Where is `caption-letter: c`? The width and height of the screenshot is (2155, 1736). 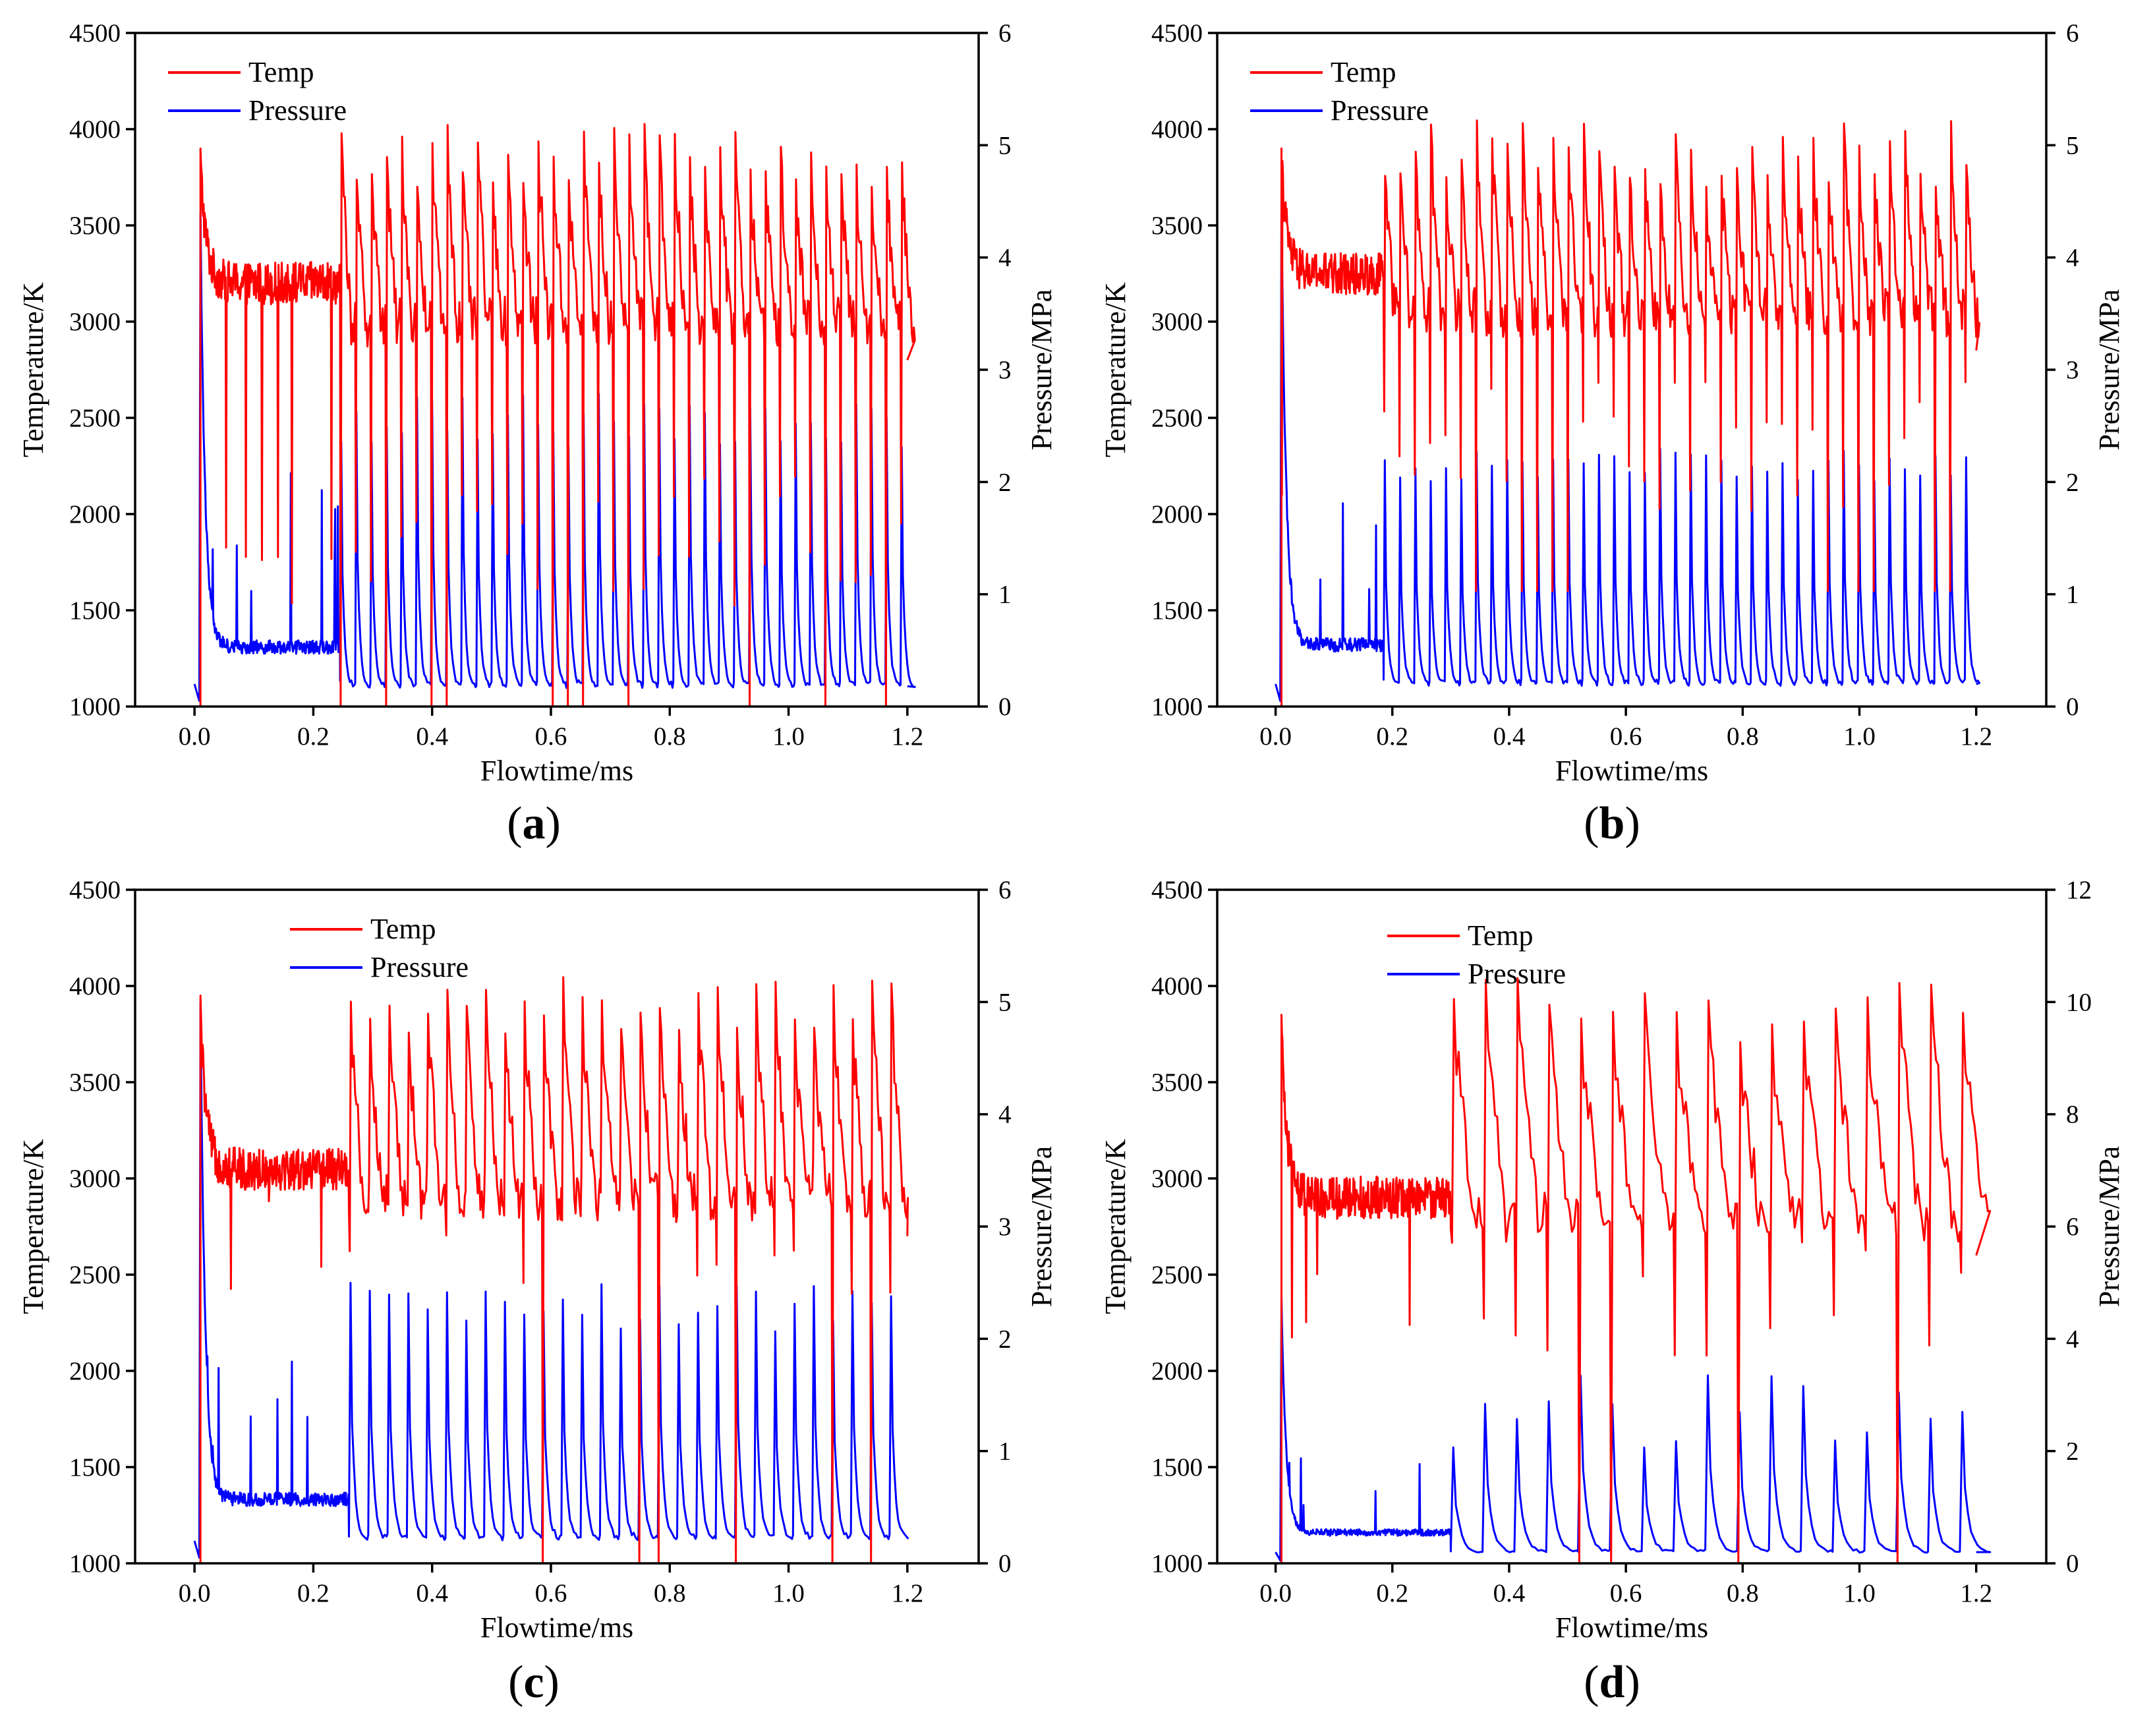 caption-letter: c is located at coordinates (533, 1682).